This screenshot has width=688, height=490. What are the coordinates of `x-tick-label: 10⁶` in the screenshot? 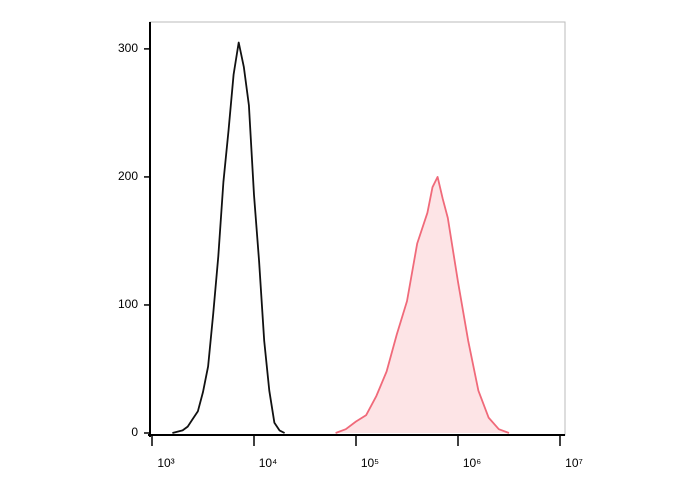 It's located at (472, 463).